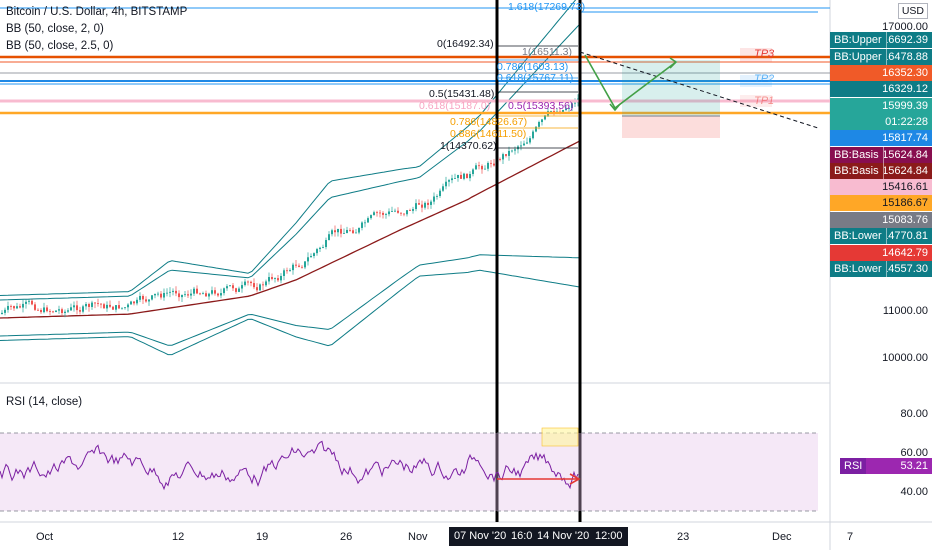 The image size is (932, 550). What do you see at coordinates (764, 79) in the screenshot?
I see `tp2-label: TP2` at bounding box center [764, 79].